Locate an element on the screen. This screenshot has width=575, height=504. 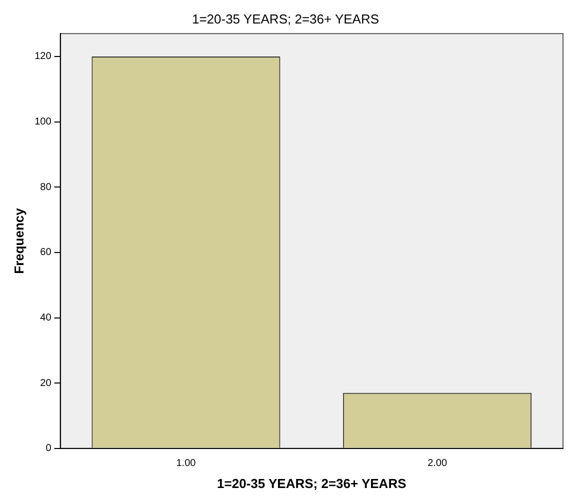
y-tick-label: 20 is located at coordinates (46, 383).